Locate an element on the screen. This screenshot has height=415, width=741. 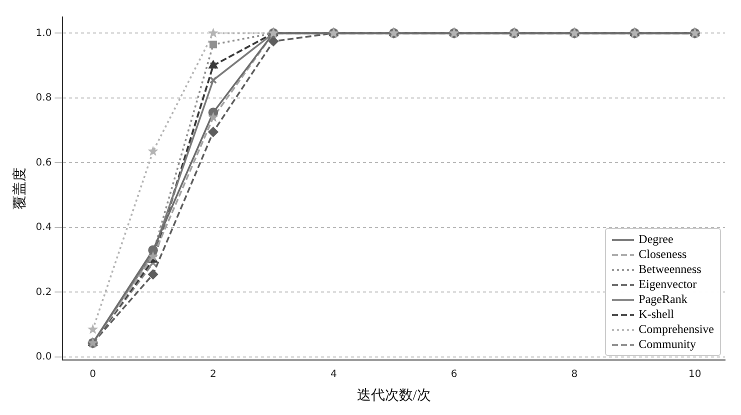
y-tick-label: 0.2 is located at coordinates (44, 292).